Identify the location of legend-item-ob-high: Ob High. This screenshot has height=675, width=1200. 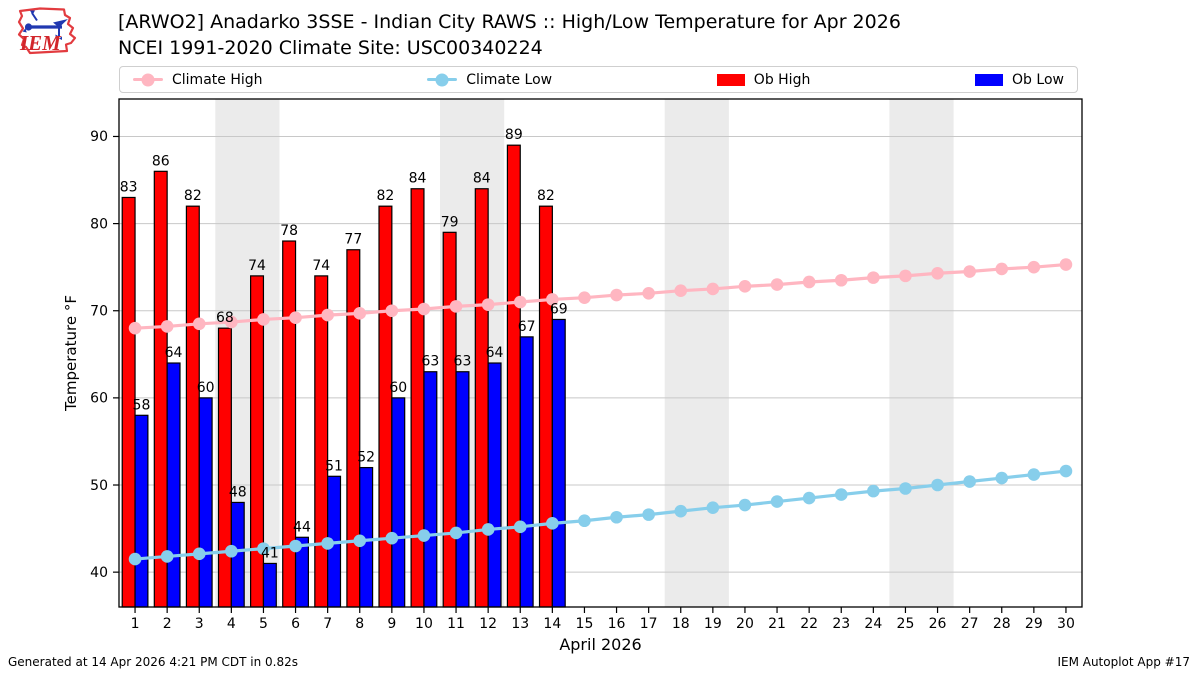
(763, 80).